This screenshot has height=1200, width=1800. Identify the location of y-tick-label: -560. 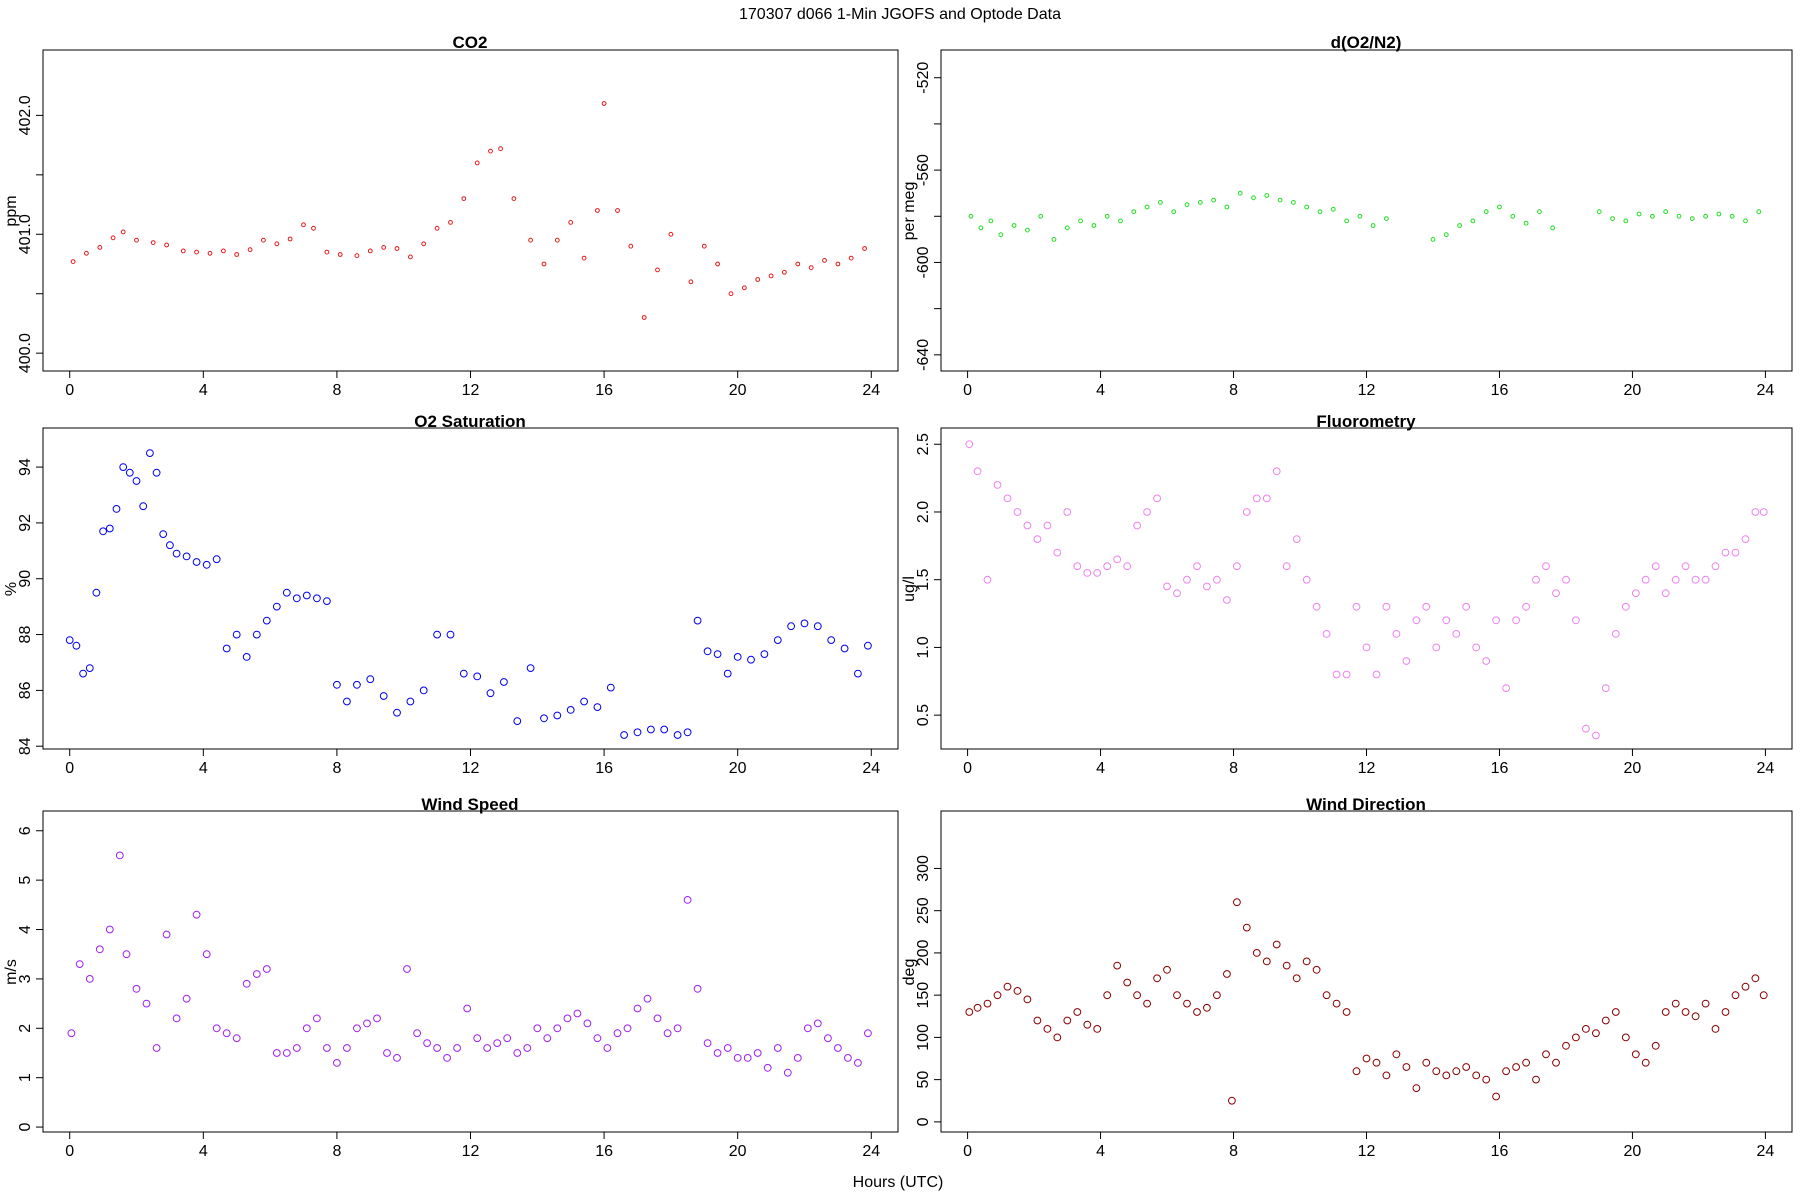
(923, 170).